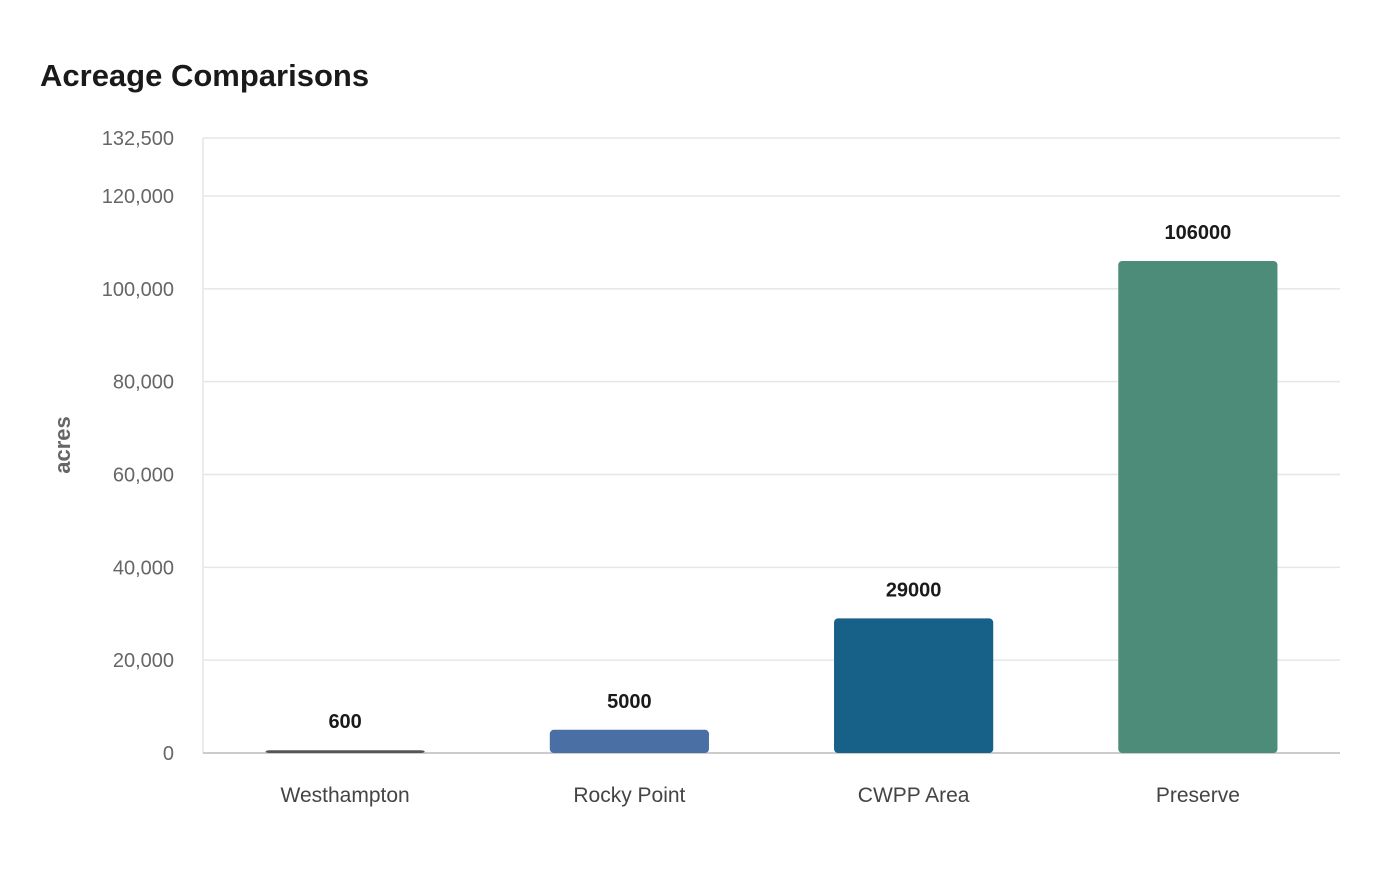 The image size is (1400, 880). I want to click on y-axis-title: acres, so click(62, 445).